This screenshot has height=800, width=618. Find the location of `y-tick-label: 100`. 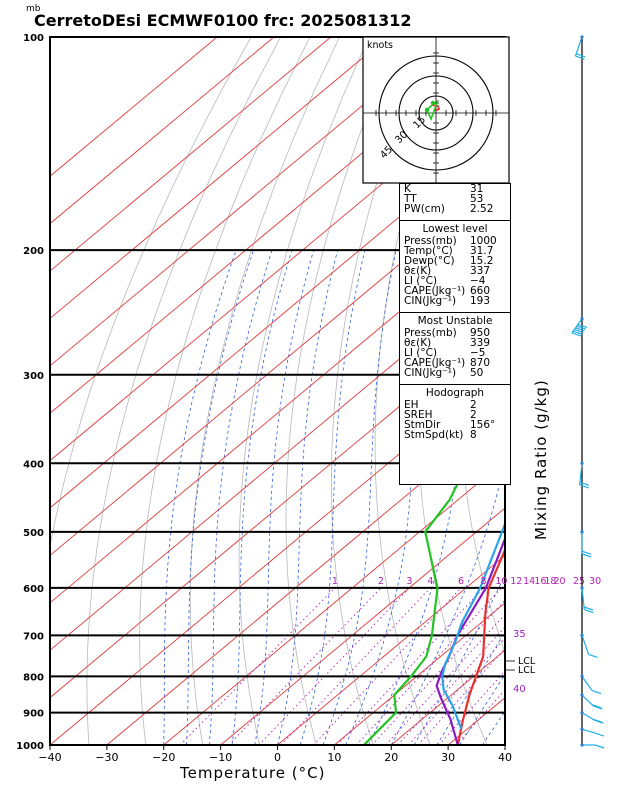

y-tick-label: 100 is located at coordinates (33, 38).